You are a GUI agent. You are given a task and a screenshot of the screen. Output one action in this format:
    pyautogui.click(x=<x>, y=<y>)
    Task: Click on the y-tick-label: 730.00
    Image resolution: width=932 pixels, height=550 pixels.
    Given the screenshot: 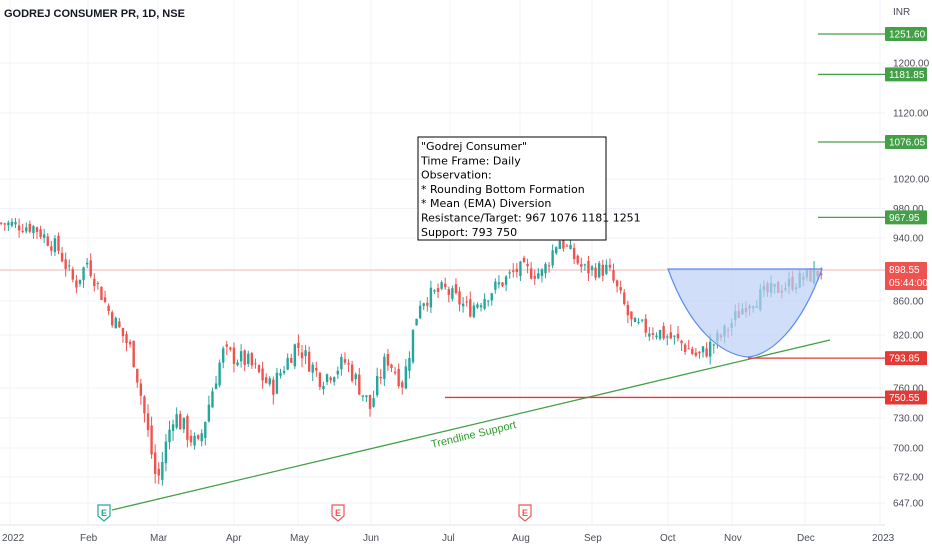 What is the action you would take?
    pyautogui.click(x=908, y=419)
    